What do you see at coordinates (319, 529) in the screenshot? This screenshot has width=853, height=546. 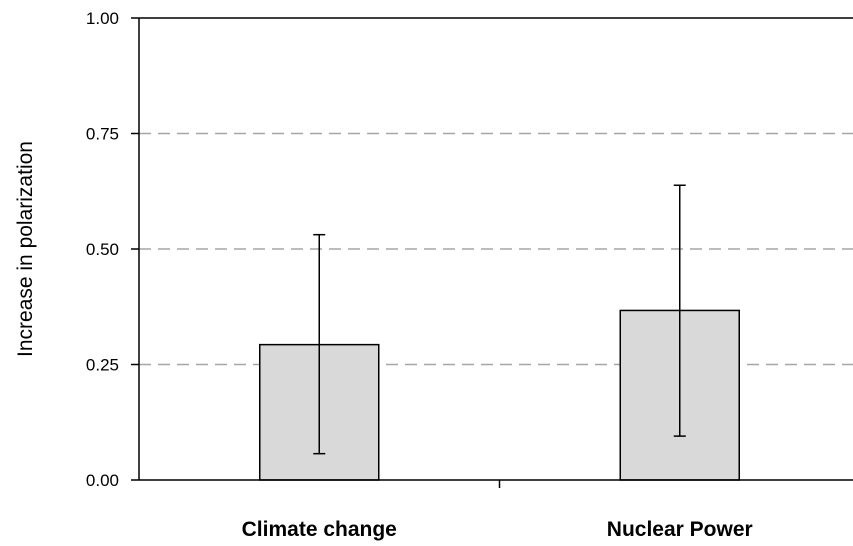 I see `x-tick-label-0: Climate change` at bounding box center [319, 529].